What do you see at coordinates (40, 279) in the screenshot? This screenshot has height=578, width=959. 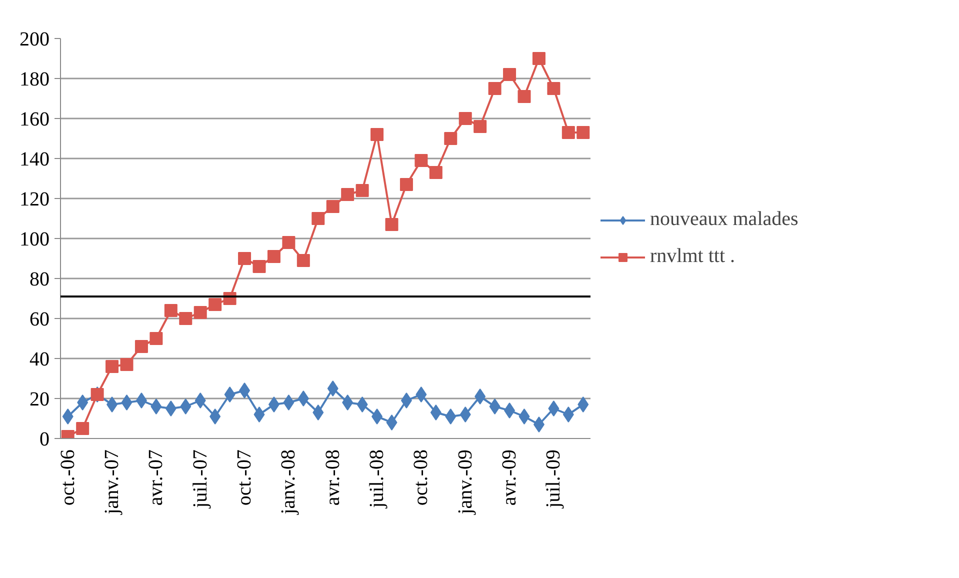 I see `y-tick-label: 80` at bounding box center [40, 279].